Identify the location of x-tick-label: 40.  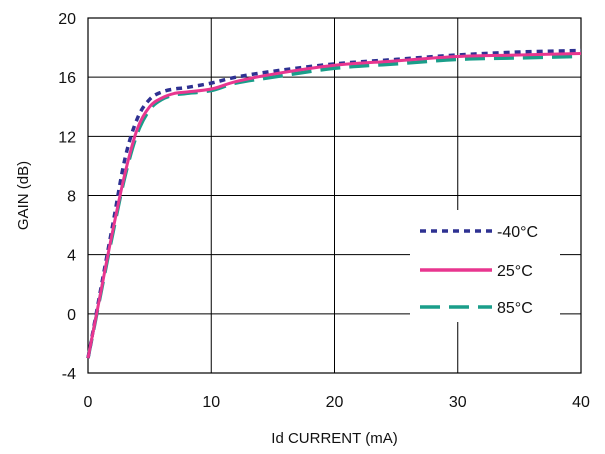
(581, 402).